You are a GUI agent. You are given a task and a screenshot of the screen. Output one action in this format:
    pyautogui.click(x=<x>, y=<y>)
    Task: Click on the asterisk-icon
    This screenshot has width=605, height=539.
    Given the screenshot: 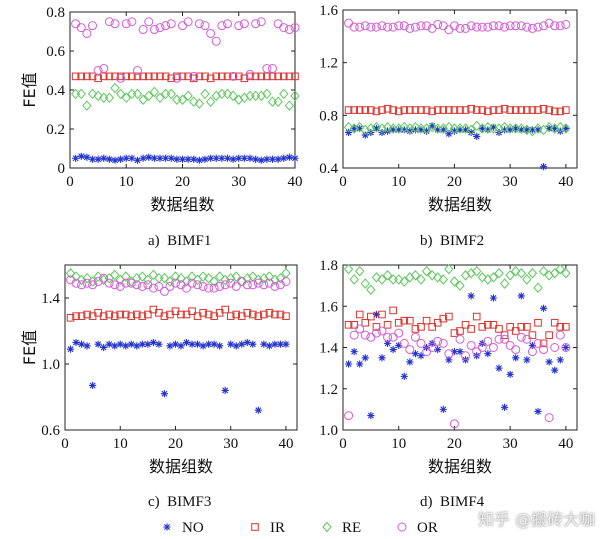 What is the action you would take?
    pyautogui.click(x=167, y=527)
    